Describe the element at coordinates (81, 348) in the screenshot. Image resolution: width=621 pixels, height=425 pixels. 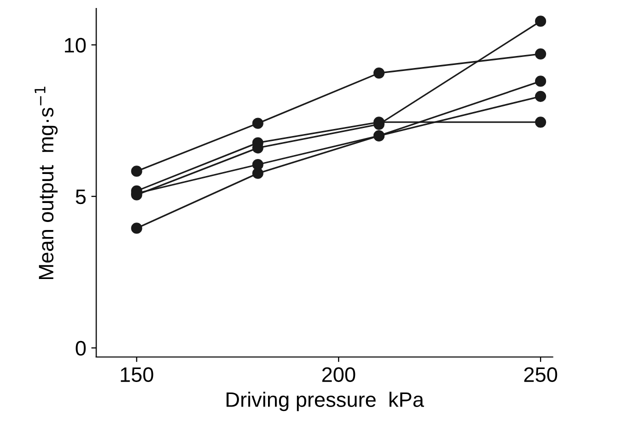
I see `y-tick-label: 0` at that location.